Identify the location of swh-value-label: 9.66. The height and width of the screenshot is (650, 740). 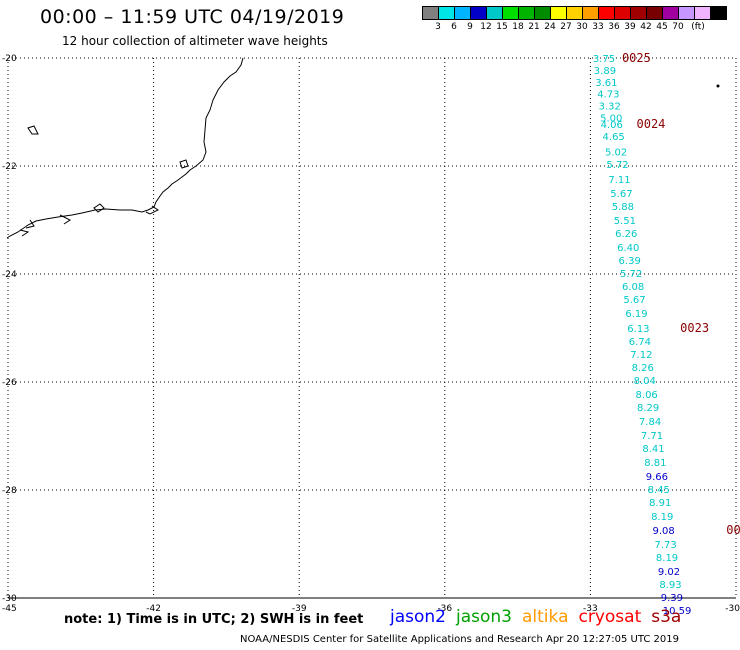
(657, 477).